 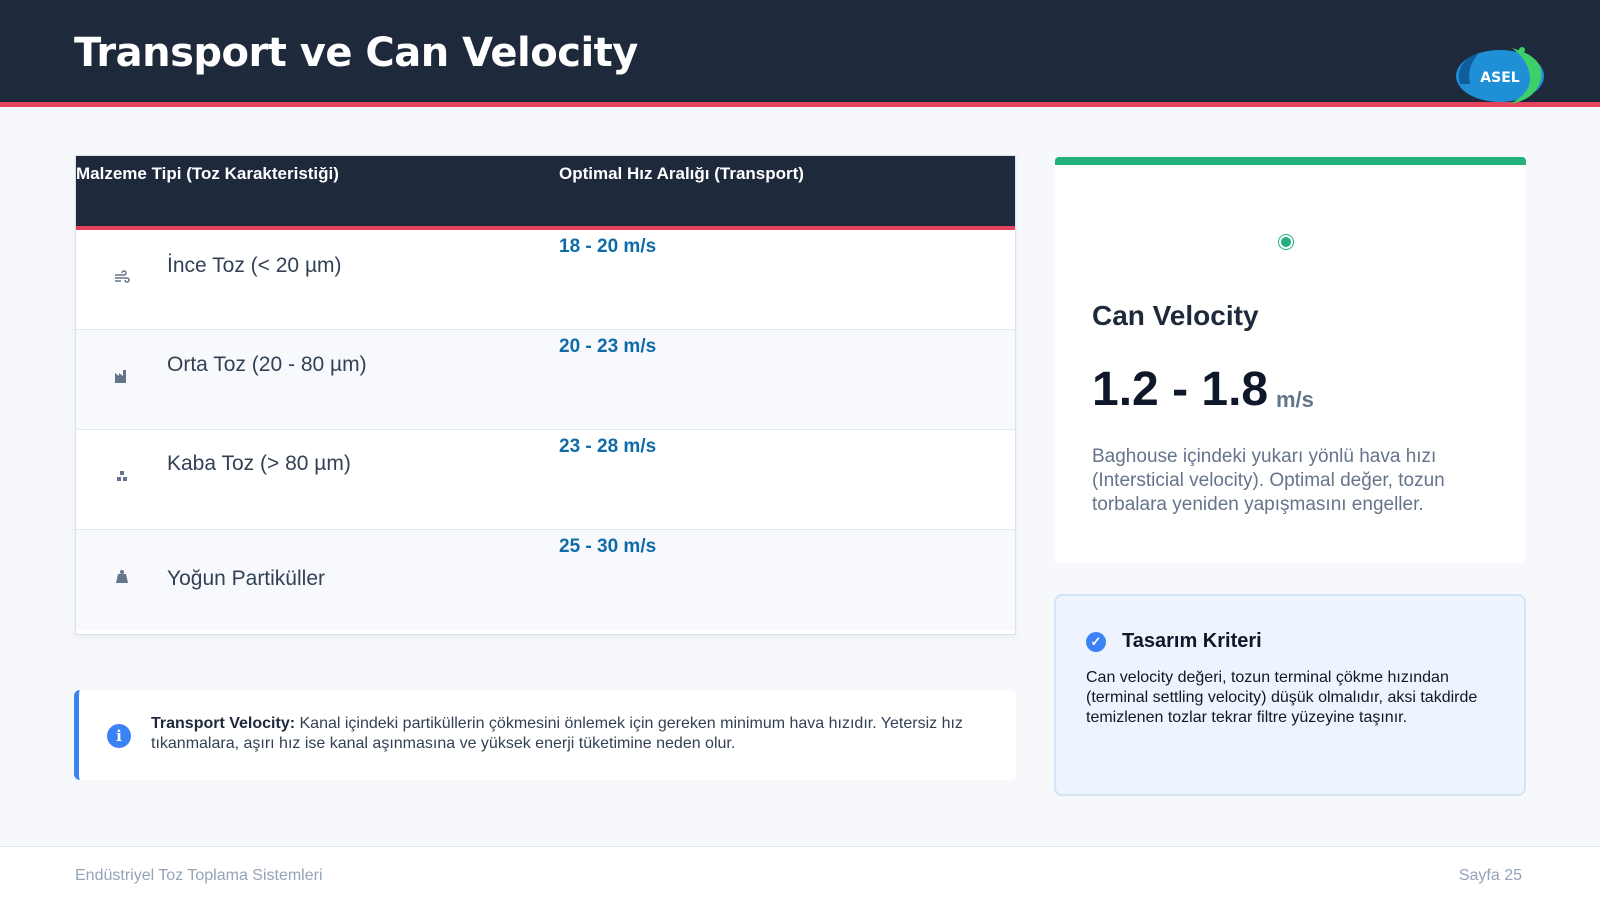 I want to click on weight-icon, so click(x=122, y=578).